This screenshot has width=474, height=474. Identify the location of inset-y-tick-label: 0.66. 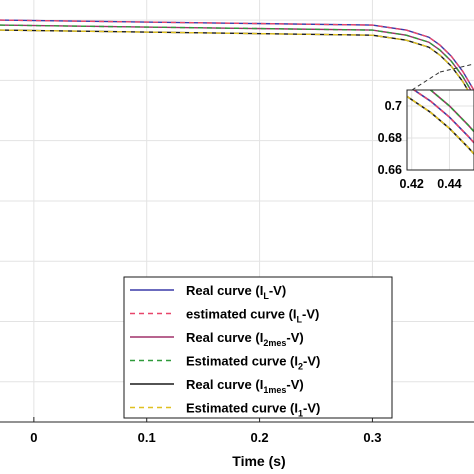
(390, 170).